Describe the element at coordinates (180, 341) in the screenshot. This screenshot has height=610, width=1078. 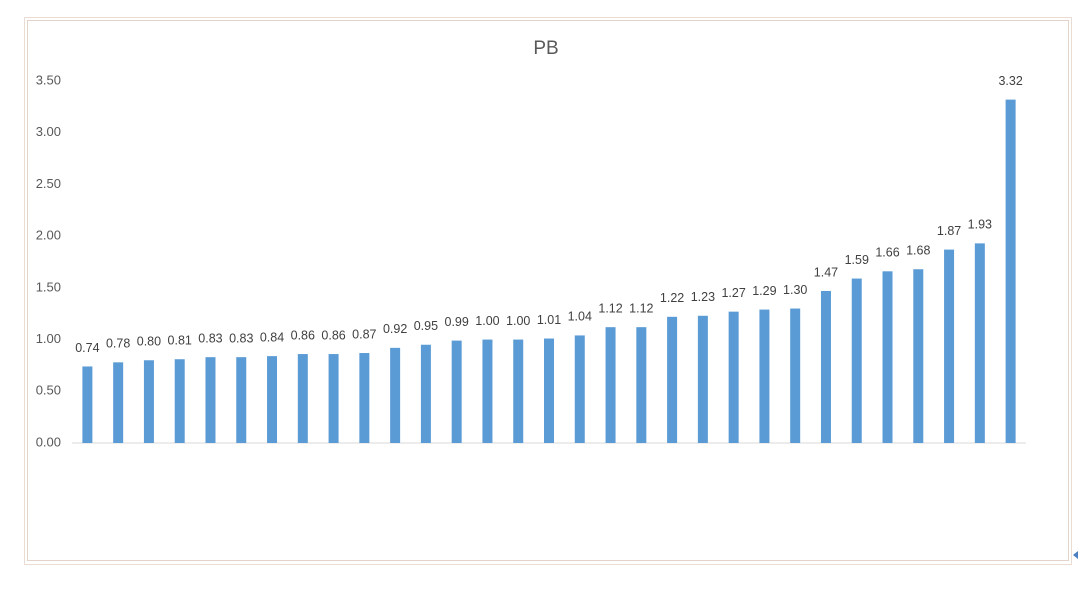
I see `value-label: 0.81` at that location.